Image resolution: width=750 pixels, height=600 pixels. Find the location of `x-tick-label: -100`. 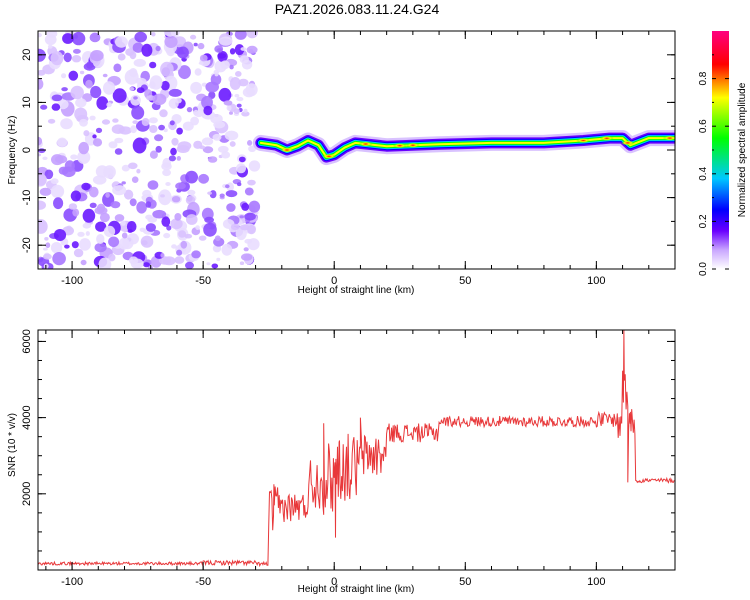

x-tick-label: -100 is located at coordinates (72, 281).